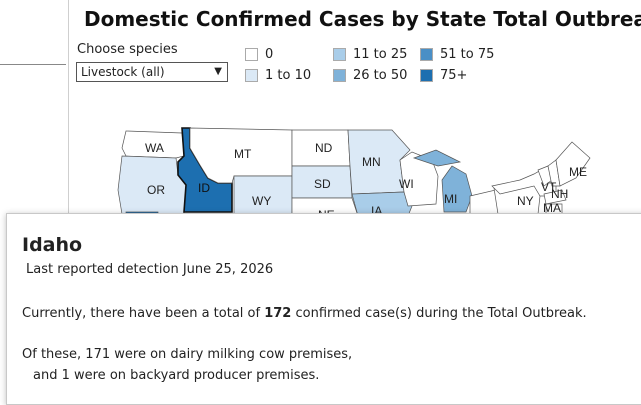 The height and width of the screenshot is (405, 641). I want to click on species-filter-label: Choose species, so click(127, 49).